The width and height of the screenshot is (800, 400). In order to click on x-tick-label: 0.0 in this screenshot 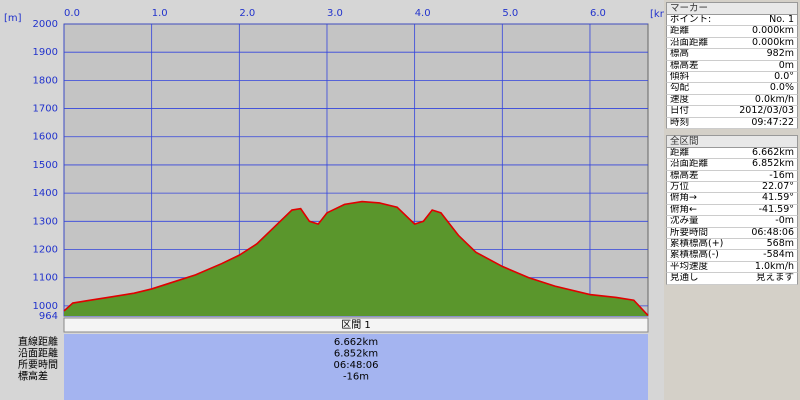, I will do `click(72, 13)`.